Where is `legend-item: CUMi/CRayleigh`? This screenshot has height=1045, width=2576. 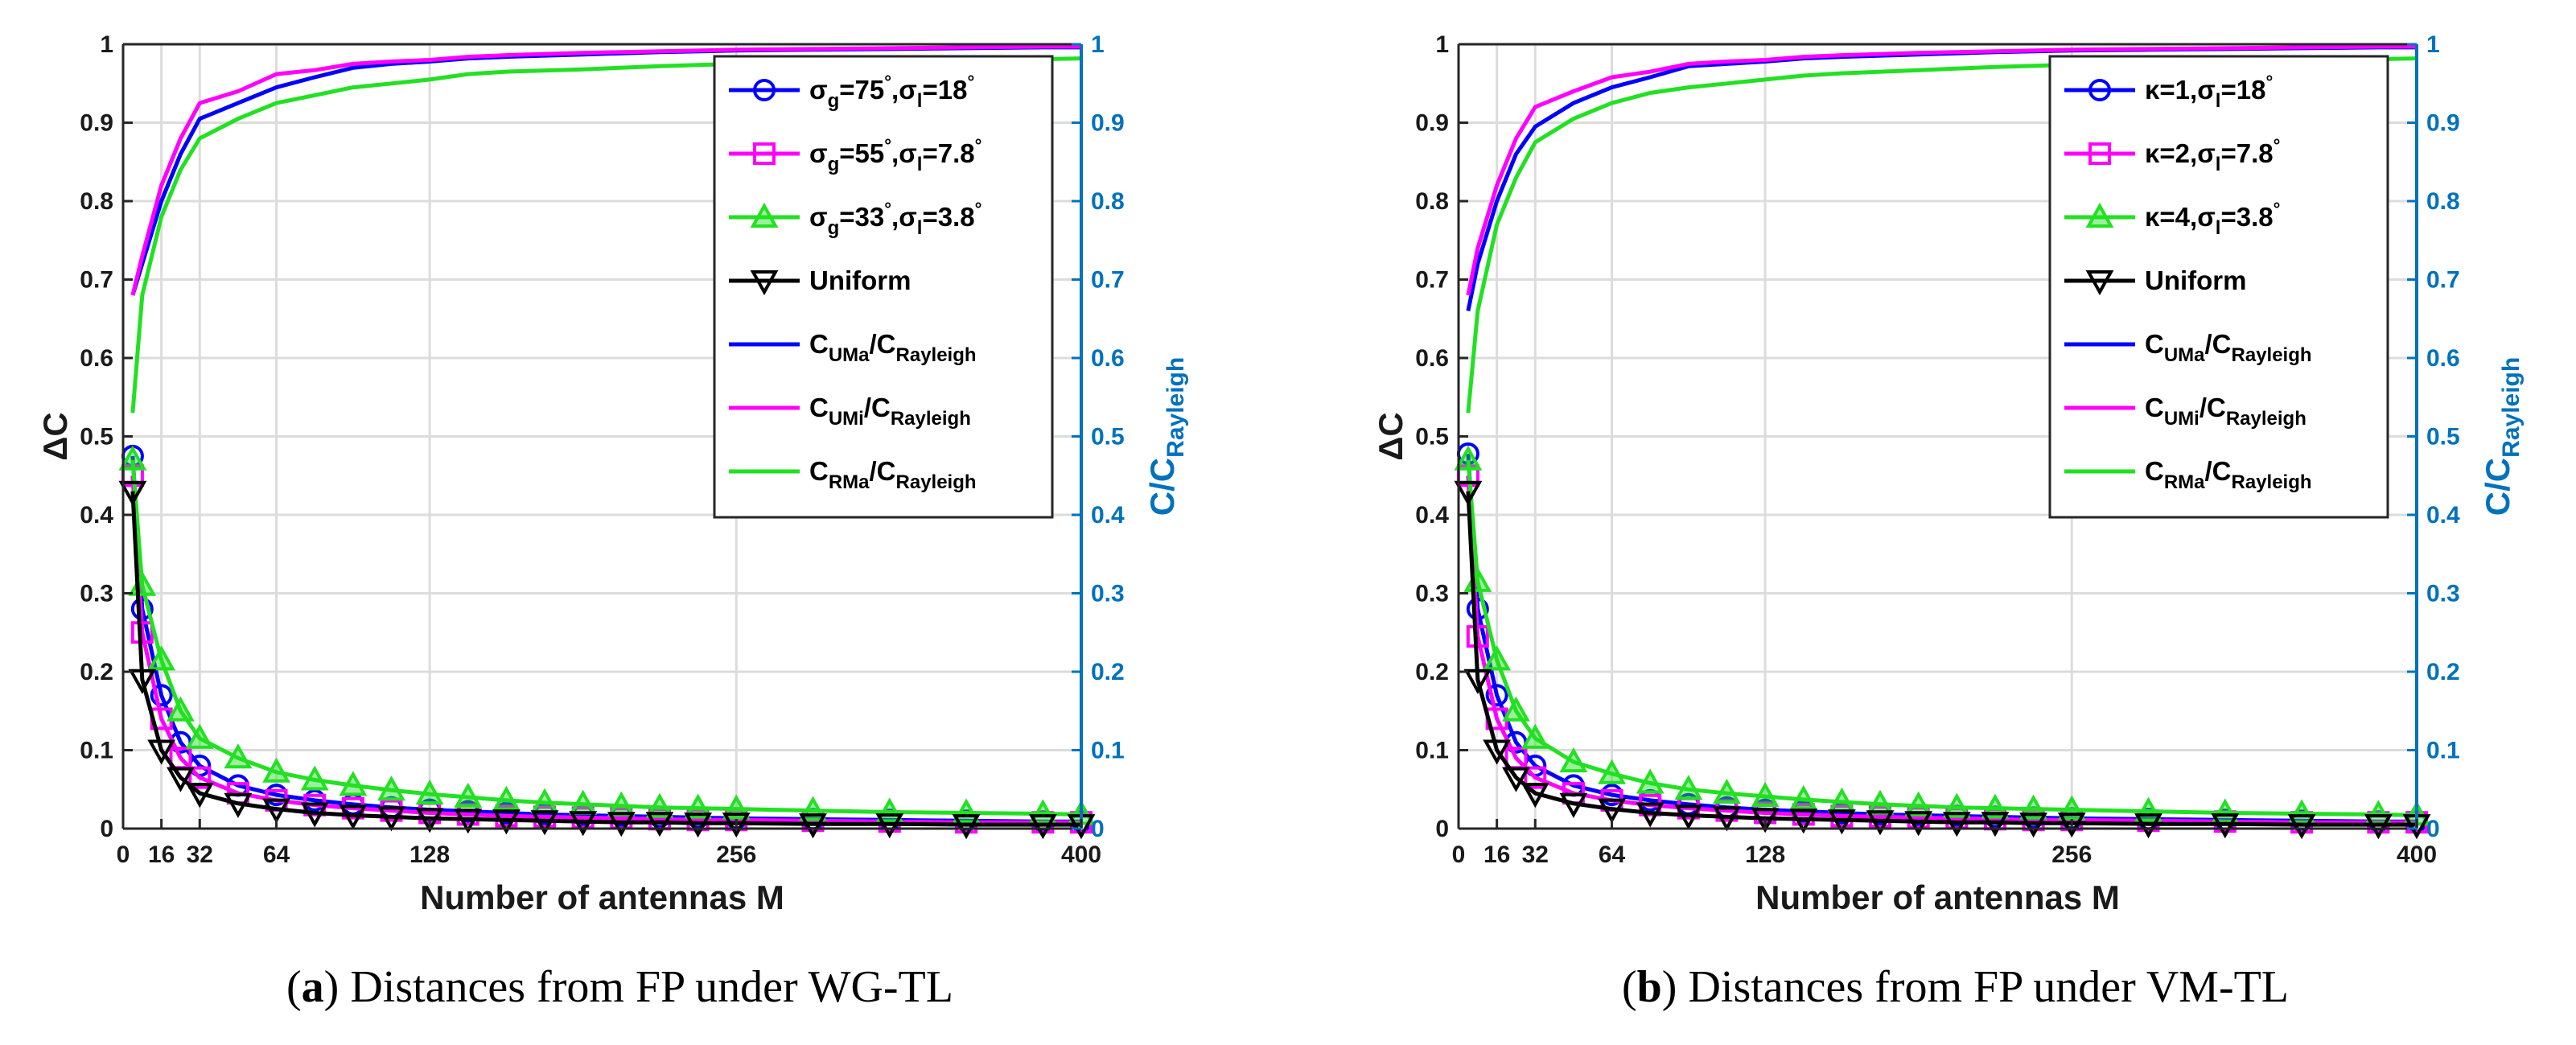
legend-item: CUMi/CRayleigh is located at coordinates (850, 412).